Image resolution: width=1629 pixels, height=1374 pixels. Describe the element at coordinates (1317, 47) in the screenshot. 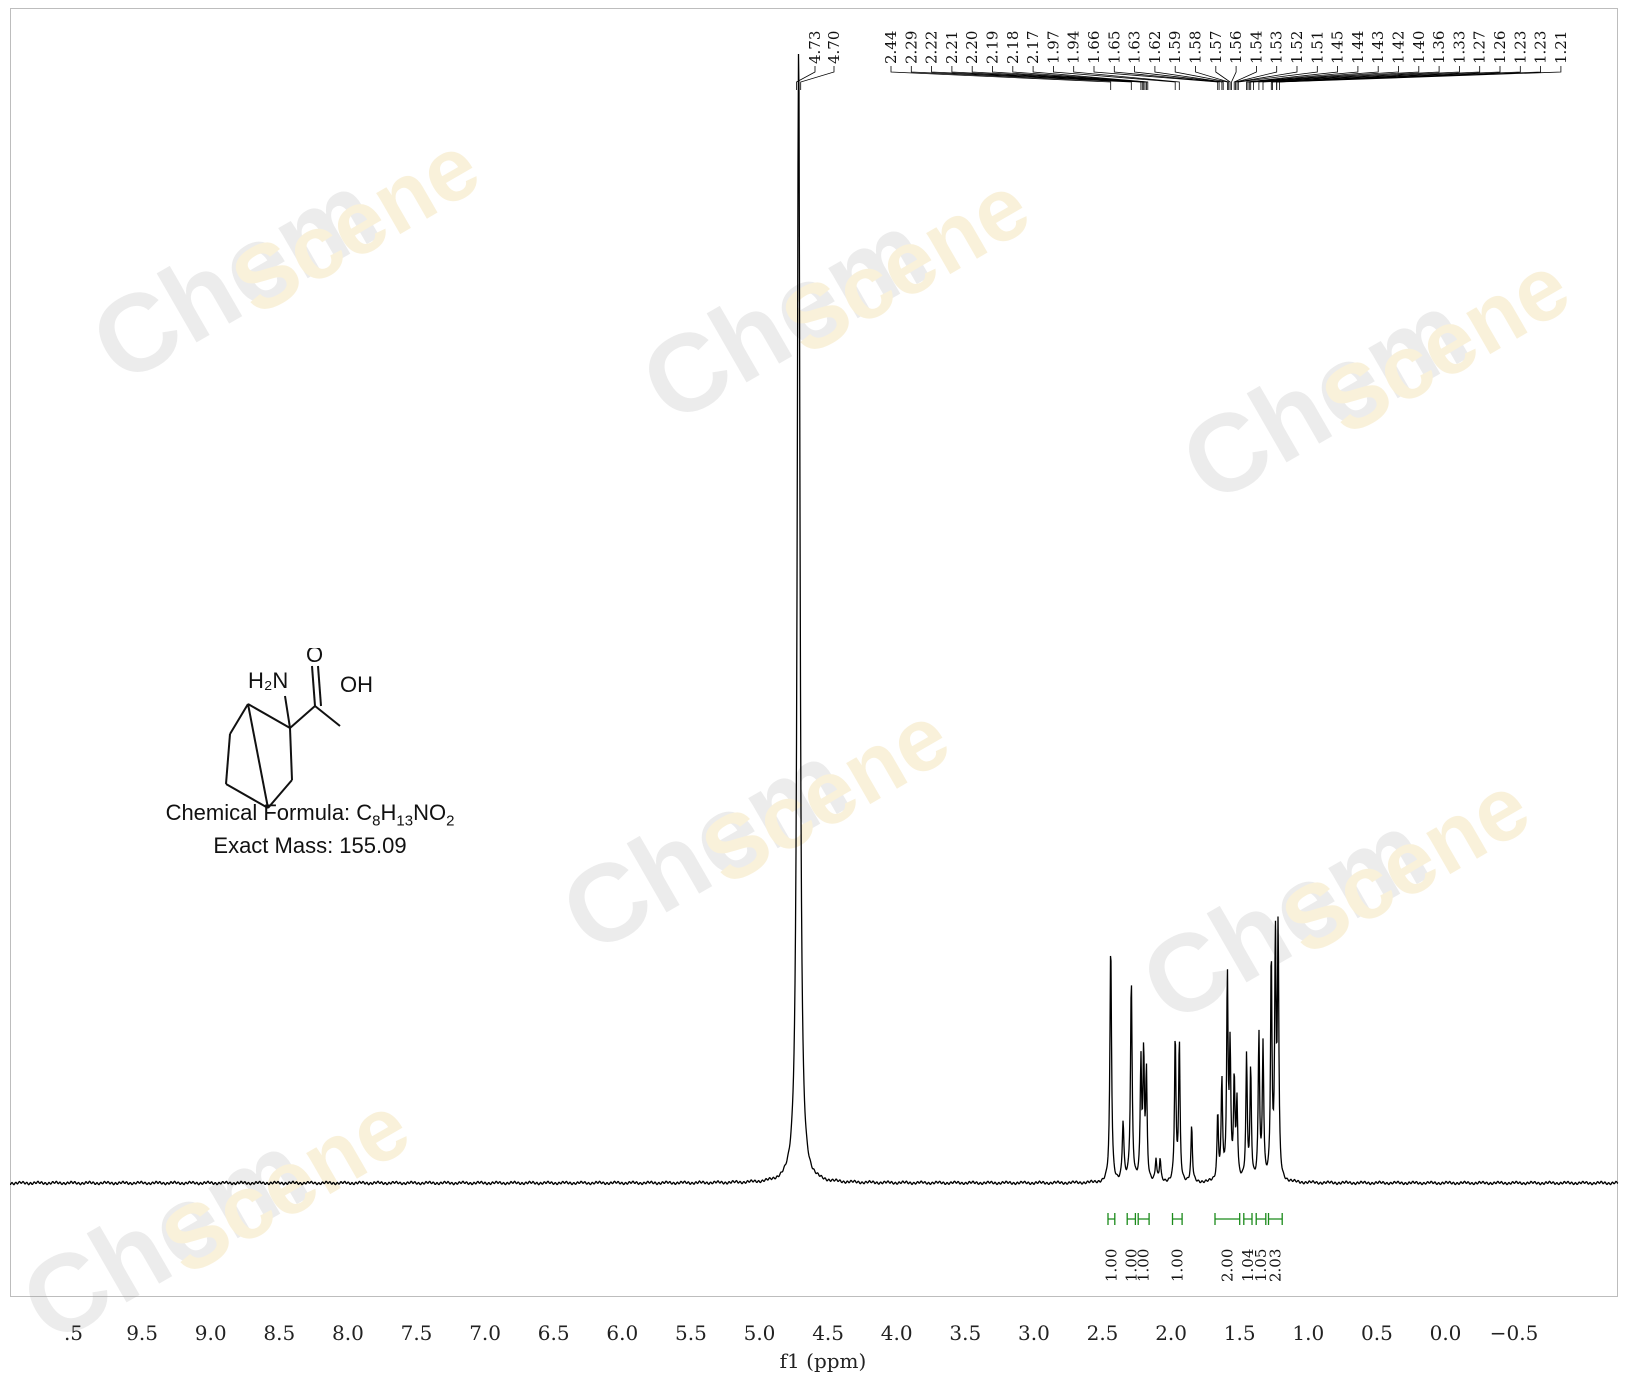

I see `peak-label: 1.51` at that location.